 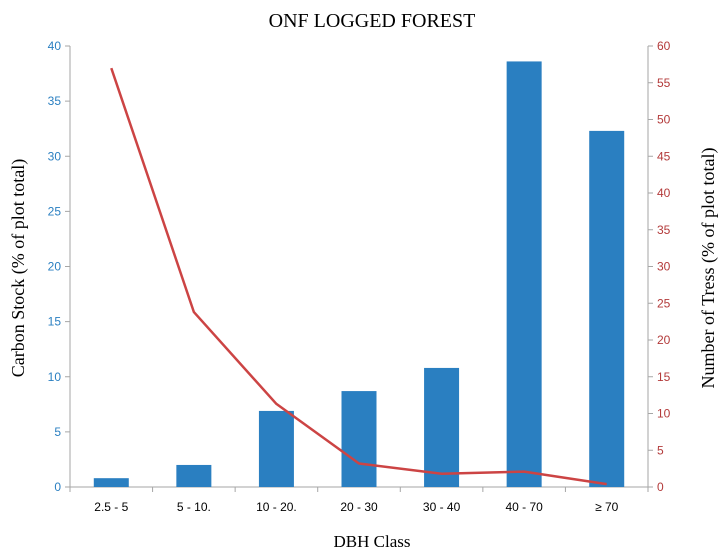 What do you see at coordinates (359, 507) in the screenshot?
I see `x-tick-label: 20 - 30` at bounding box center [359, 507].